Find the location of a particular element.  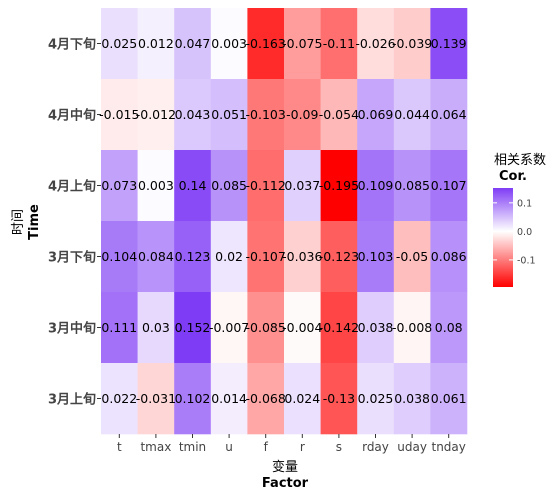

legend-tick-label: 0.1 is located at coordinates (524, 203).